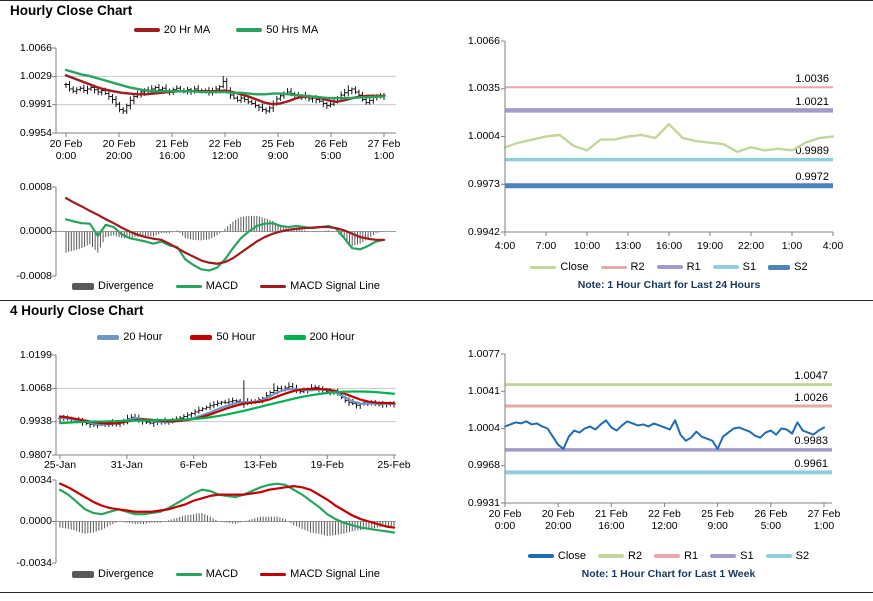 The height and width of the screenshot is (601, 873). Describe the element at coordinates (35, 387) in the screenshot. I see `y-axis-tick-label: 1.0068` at that location.